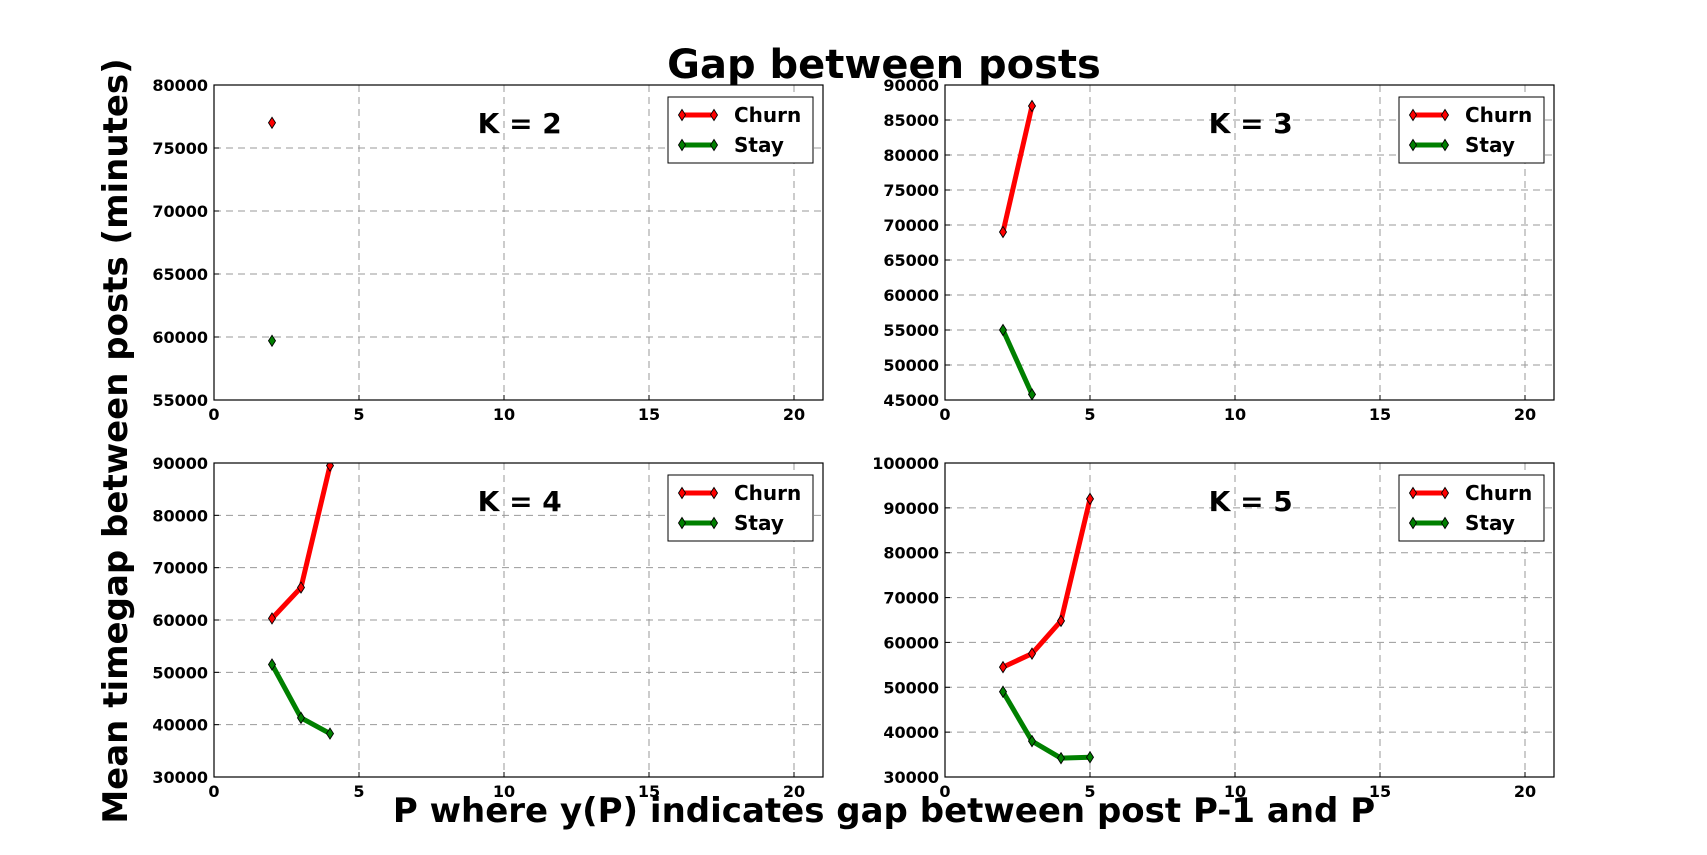 The image size is (1707, 855). I want to click on axes-frame, so click(518, 620).